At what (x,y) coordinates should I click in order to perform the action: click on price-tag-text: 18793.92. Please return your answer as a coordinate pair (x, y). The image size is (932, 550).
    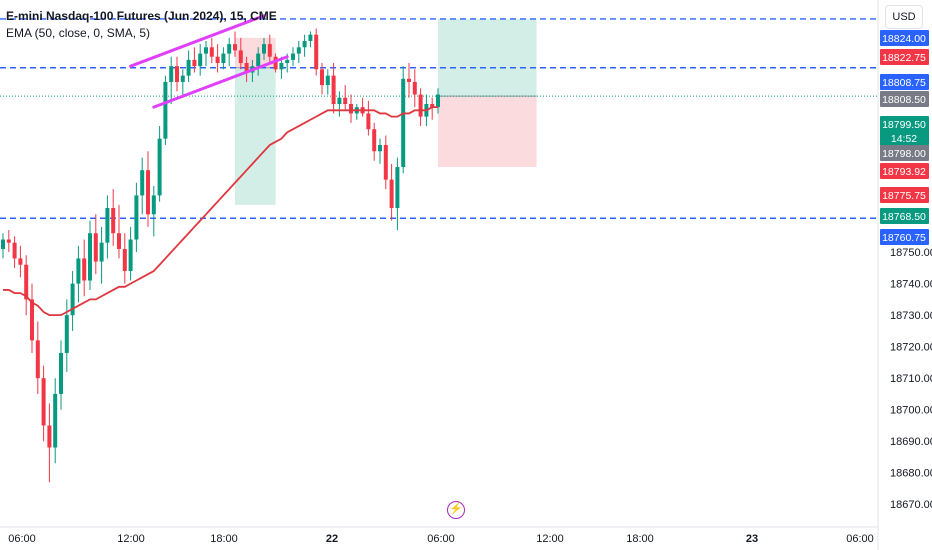
    Looking at the image, I should click on (904, 172).